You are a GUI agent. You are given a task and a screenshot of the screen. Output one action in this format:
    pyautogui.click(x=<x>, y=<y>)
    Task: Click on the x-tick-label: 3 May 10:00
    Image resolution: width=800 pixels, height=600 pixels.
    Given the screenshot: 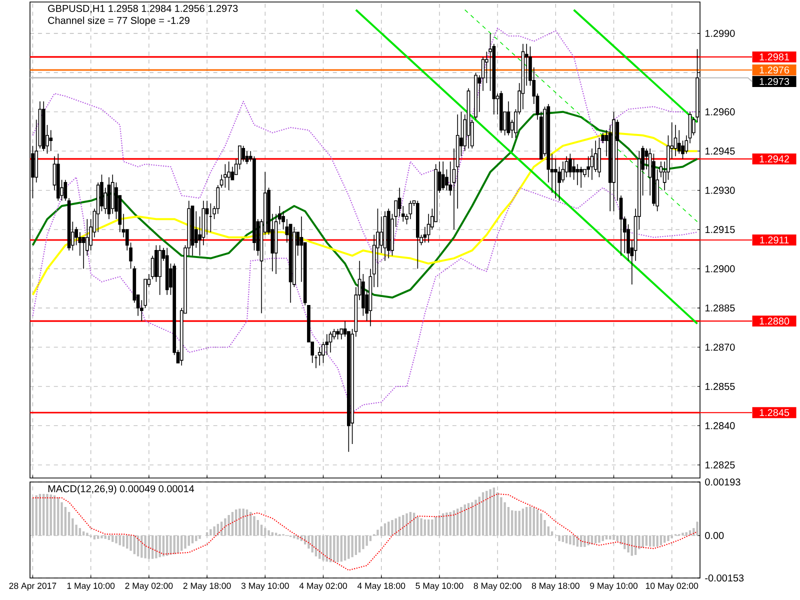 What is the action you would take?
    pyautogui.click(x=265, y=586)
    